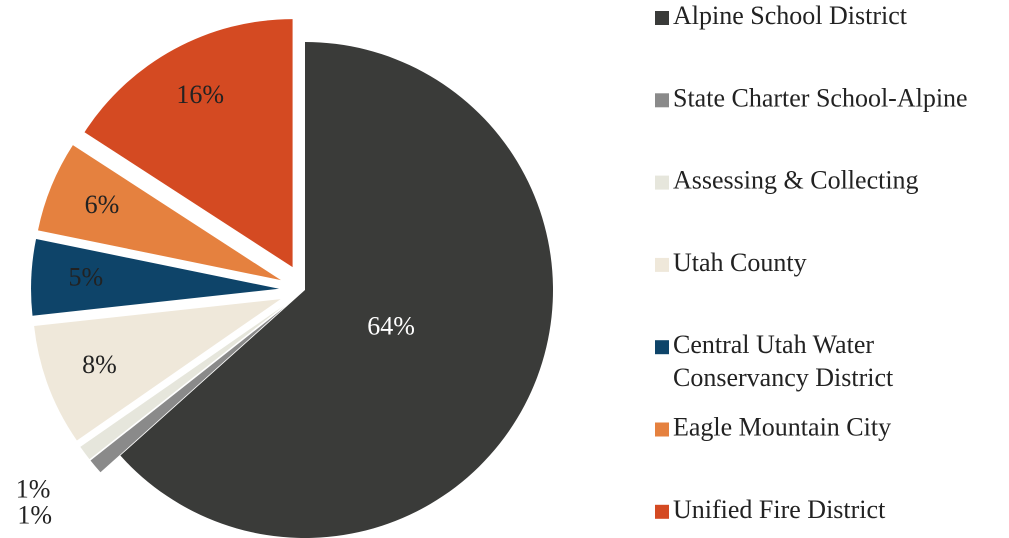 This screenshot has height=538, width=1009. I want to click on data-label: 64%, so click(391, 325).